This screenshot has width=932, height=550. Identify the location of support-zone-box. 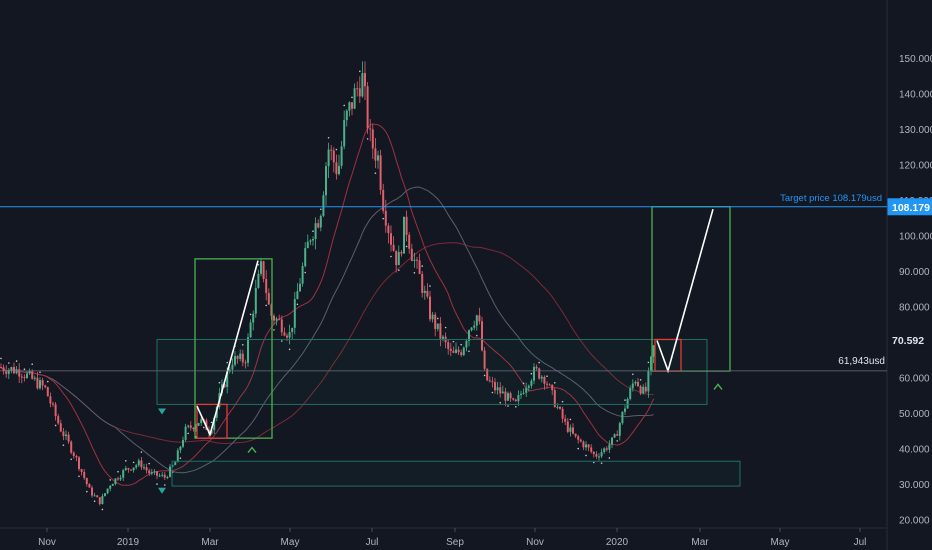
(456, 473).